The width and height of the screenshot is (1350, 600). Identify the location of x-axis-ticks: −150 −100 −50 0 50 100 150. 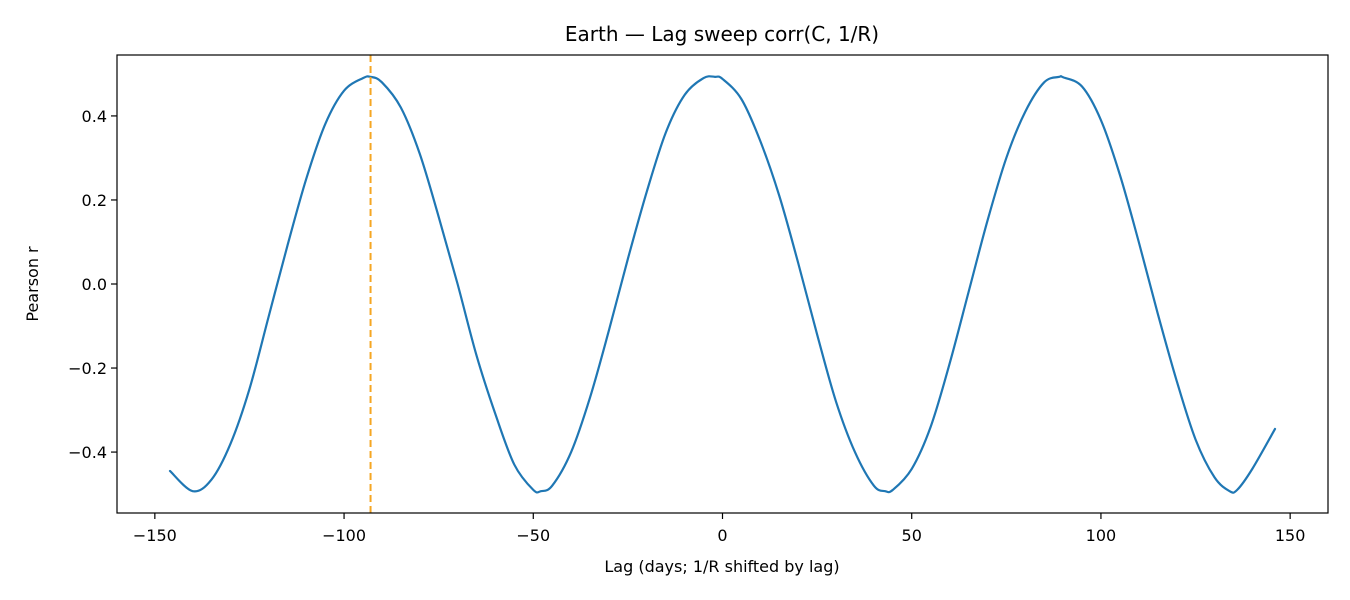
(719, 529).